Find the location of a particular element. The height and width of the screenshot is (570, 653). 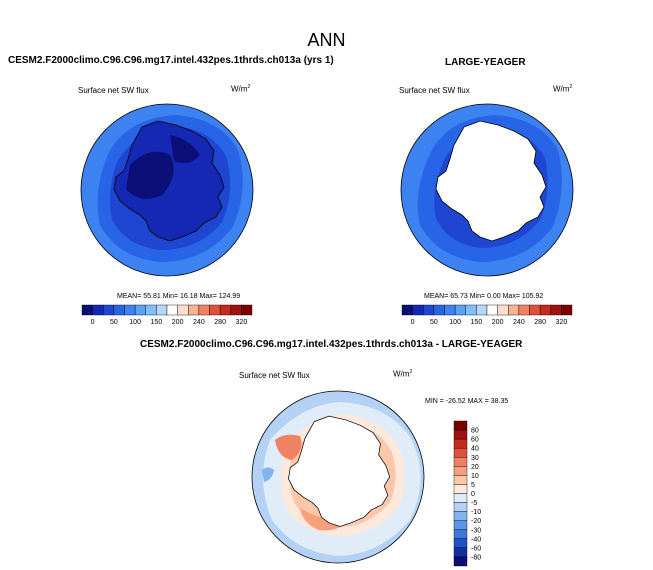

right-colorbar-tick-label: 200 is located at coordinates (498, 322).